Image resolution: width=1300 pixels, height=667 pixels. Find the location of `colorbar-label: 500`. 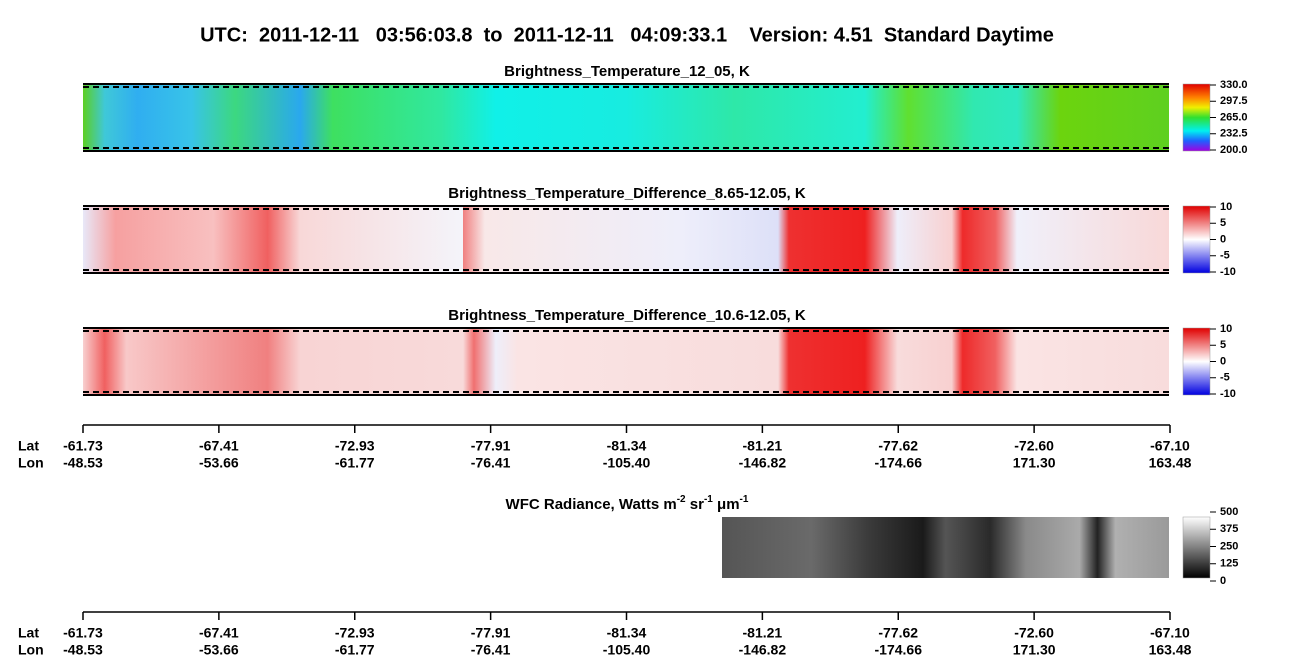

colorbar-label: 500 is located at coordinates (1229, 512).